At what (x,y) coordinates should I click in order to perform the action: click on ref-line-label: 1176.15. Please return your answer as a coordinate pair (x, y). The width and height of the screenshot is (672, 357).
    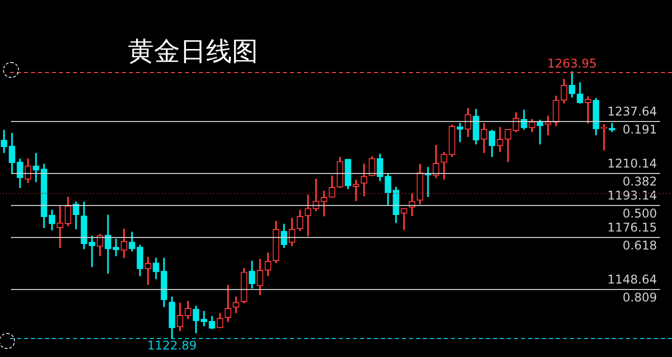
    Looking at the image, I should click on (632, 227).